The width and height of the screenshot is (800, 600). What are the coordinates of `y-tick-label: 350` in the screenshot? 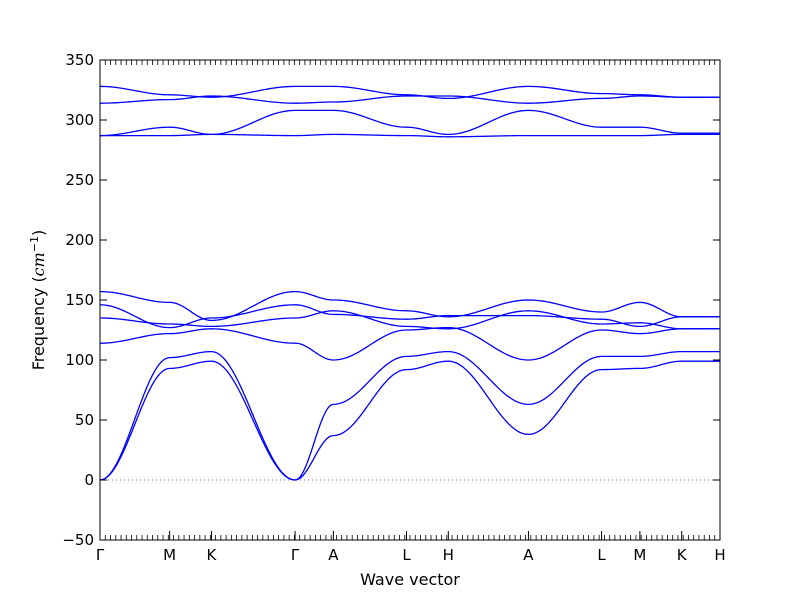 It's located at (79, 60).